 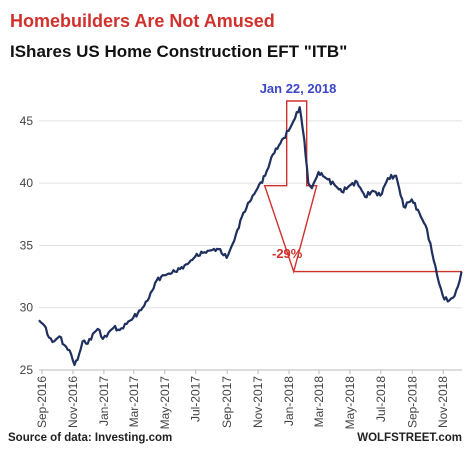 What do you see at coordinates (319, 402) in the screenshot?
I see `x-tick-label: Mar-2018` at bounding box center [319, 402].